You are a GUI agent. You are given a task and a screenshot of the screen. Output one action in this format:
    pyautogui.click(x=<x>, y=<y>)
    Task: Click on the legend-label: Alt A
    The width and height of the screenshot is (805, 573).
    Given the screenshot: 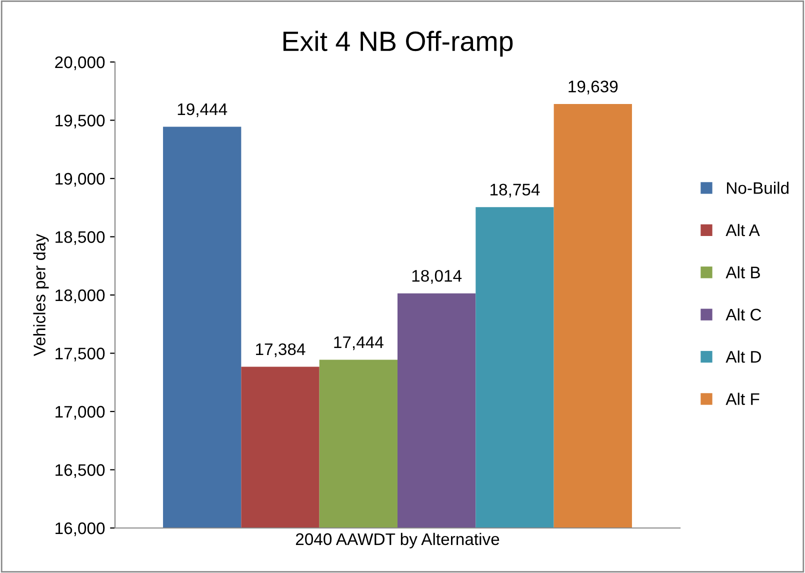 What is the action you would take?
    pyautogui.click(x=743, y=230)
    